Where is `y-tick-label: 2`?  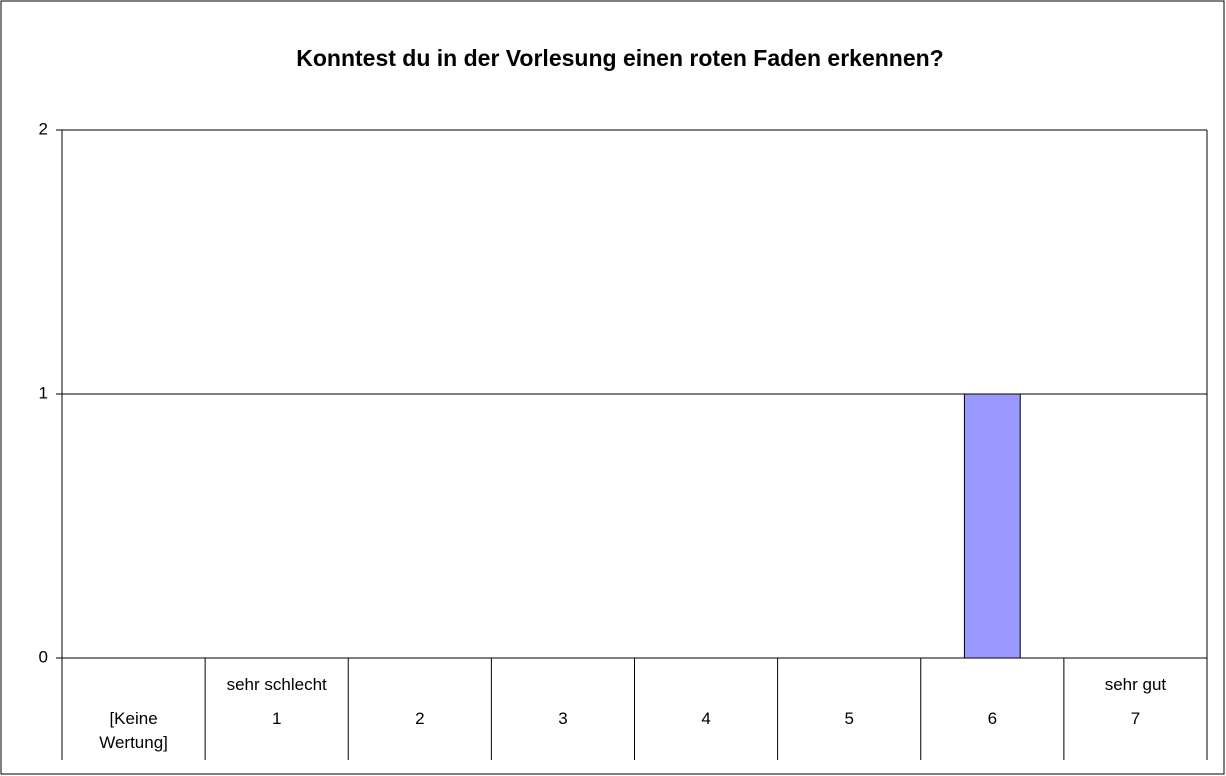
y-tick-label: 2 is located at coordinates (43, 128).